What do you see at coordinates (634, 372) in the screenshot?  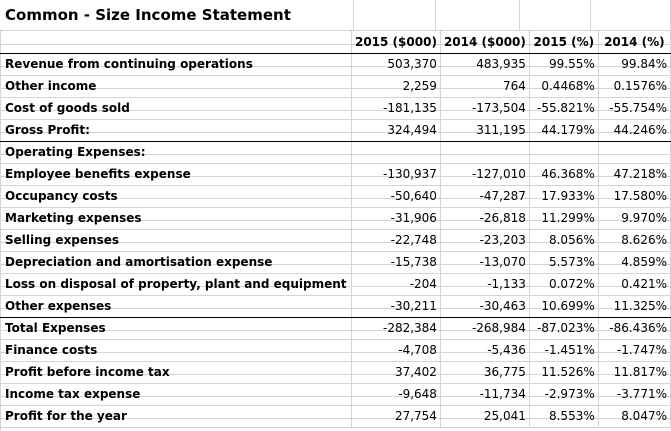 I see `cell-2014-percent: 11.817%` at bounding box center [634, 372].